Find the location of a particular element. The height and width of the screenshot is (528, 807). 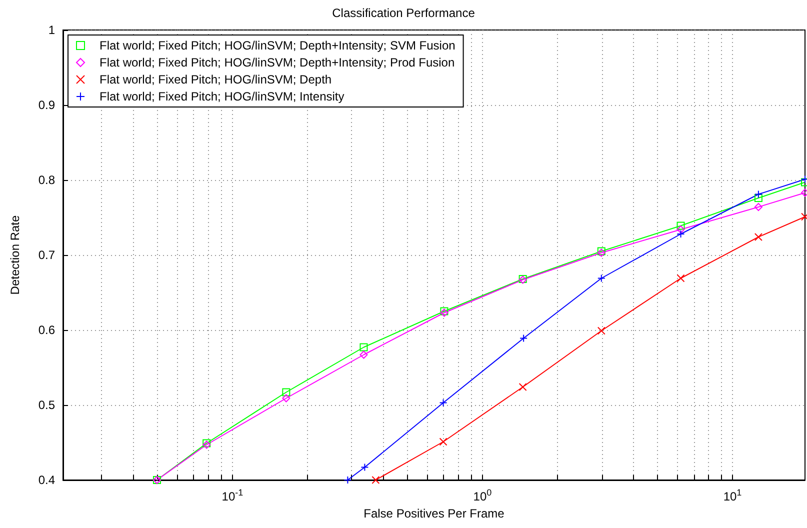

y-axis-title: Detection Rate is located at coordinates (15, 254).